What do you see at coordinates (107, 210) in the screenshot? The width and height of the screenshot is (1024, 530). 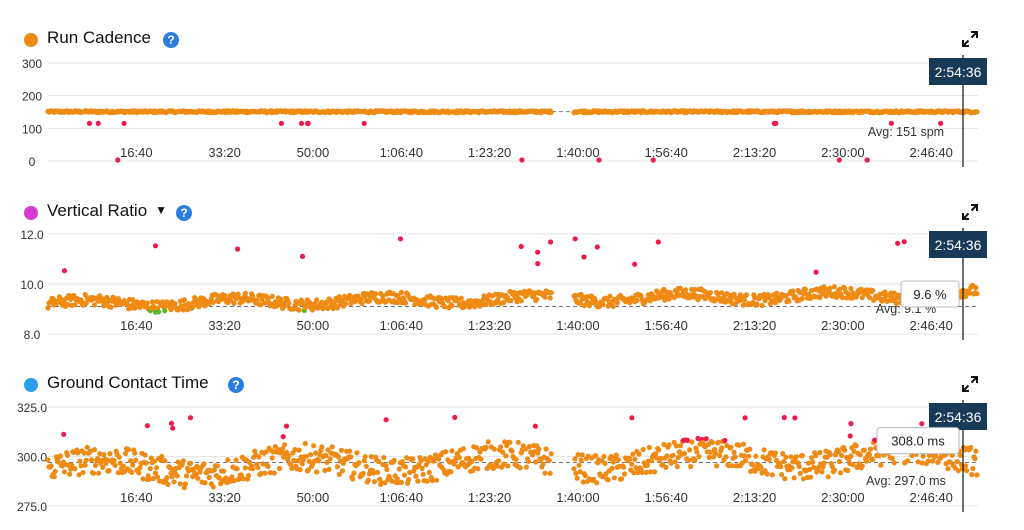 I see `vertical-ratio-title: Vertical Ratio ▼` at bounding box center [107, 210].